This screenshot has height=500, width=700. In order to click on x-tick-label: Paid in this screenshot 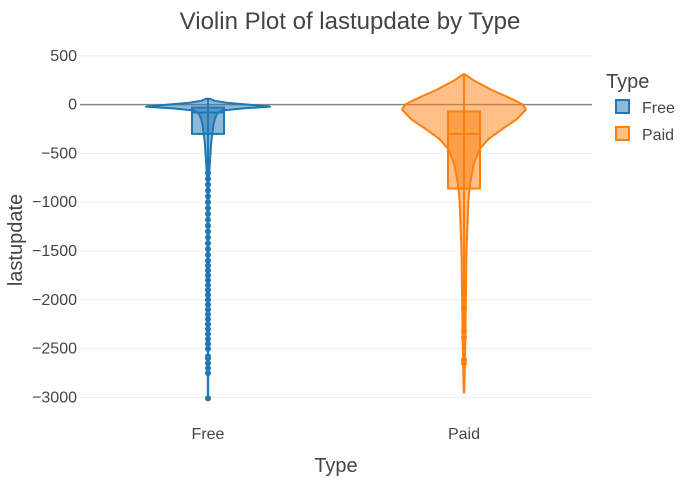, I will do `click(464, 434)`.